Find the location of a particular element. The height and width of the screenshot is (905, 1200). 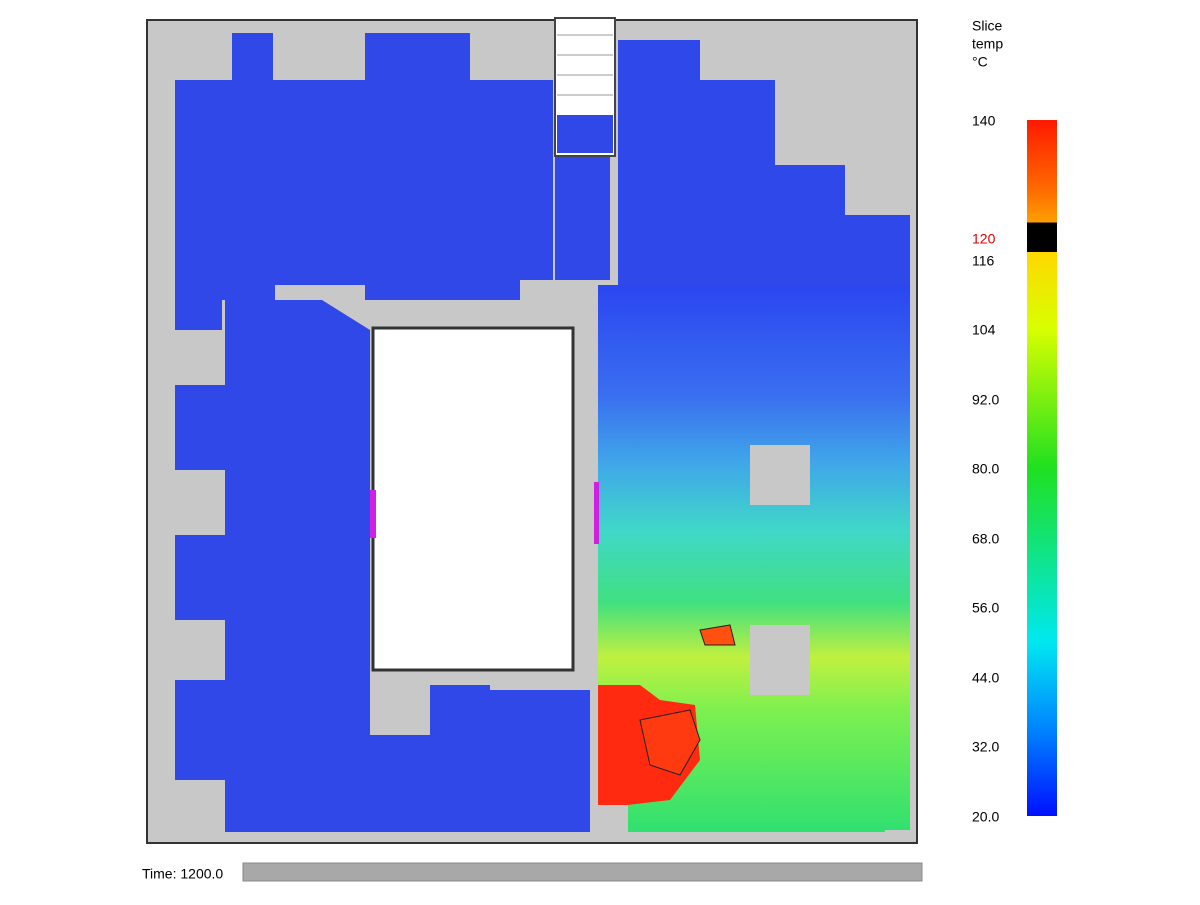

colorbar-title: °C is located at coordinates (980, 62).